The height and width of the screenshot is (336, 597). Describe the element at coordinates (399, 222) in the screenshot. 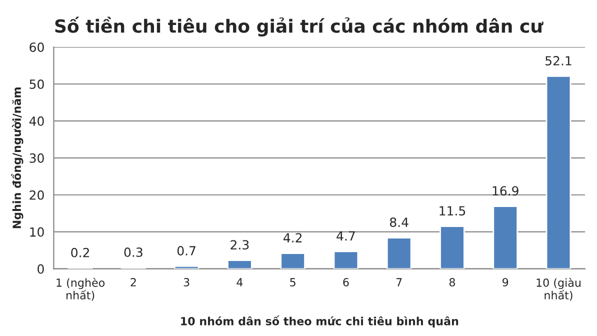

I see `data-label: 8.4` at that location.